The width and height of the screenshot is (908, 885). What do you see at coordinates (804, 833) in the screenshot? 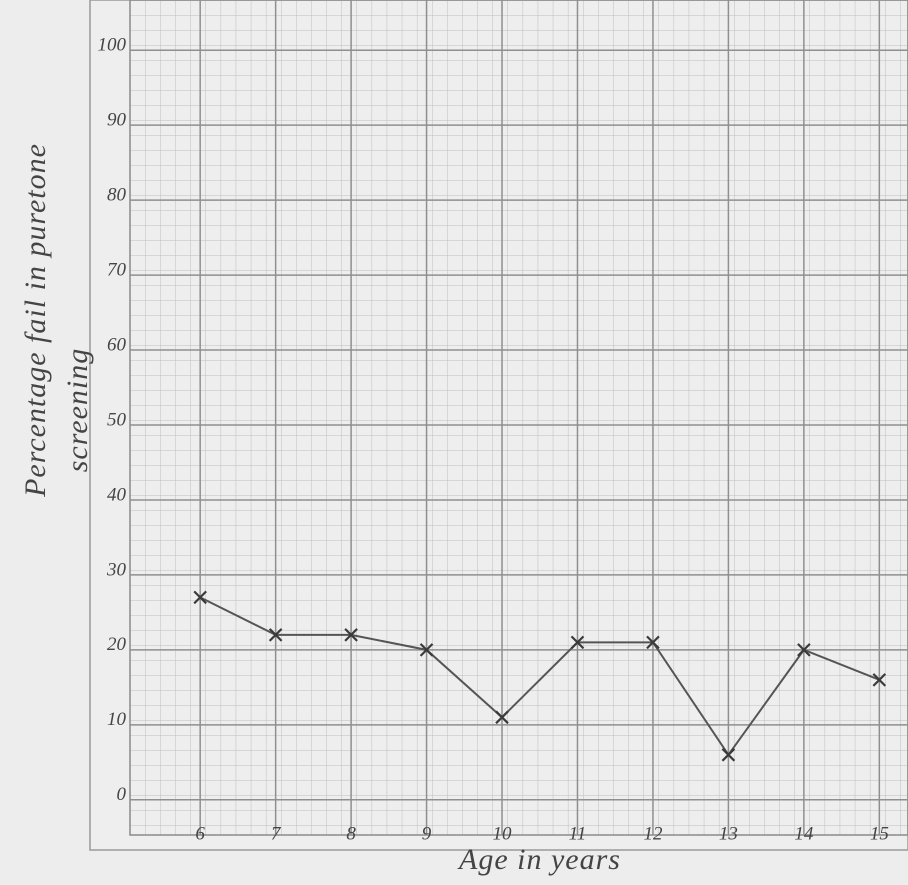
I see `x-tick-label: 14` at bounding box center [804, 833].